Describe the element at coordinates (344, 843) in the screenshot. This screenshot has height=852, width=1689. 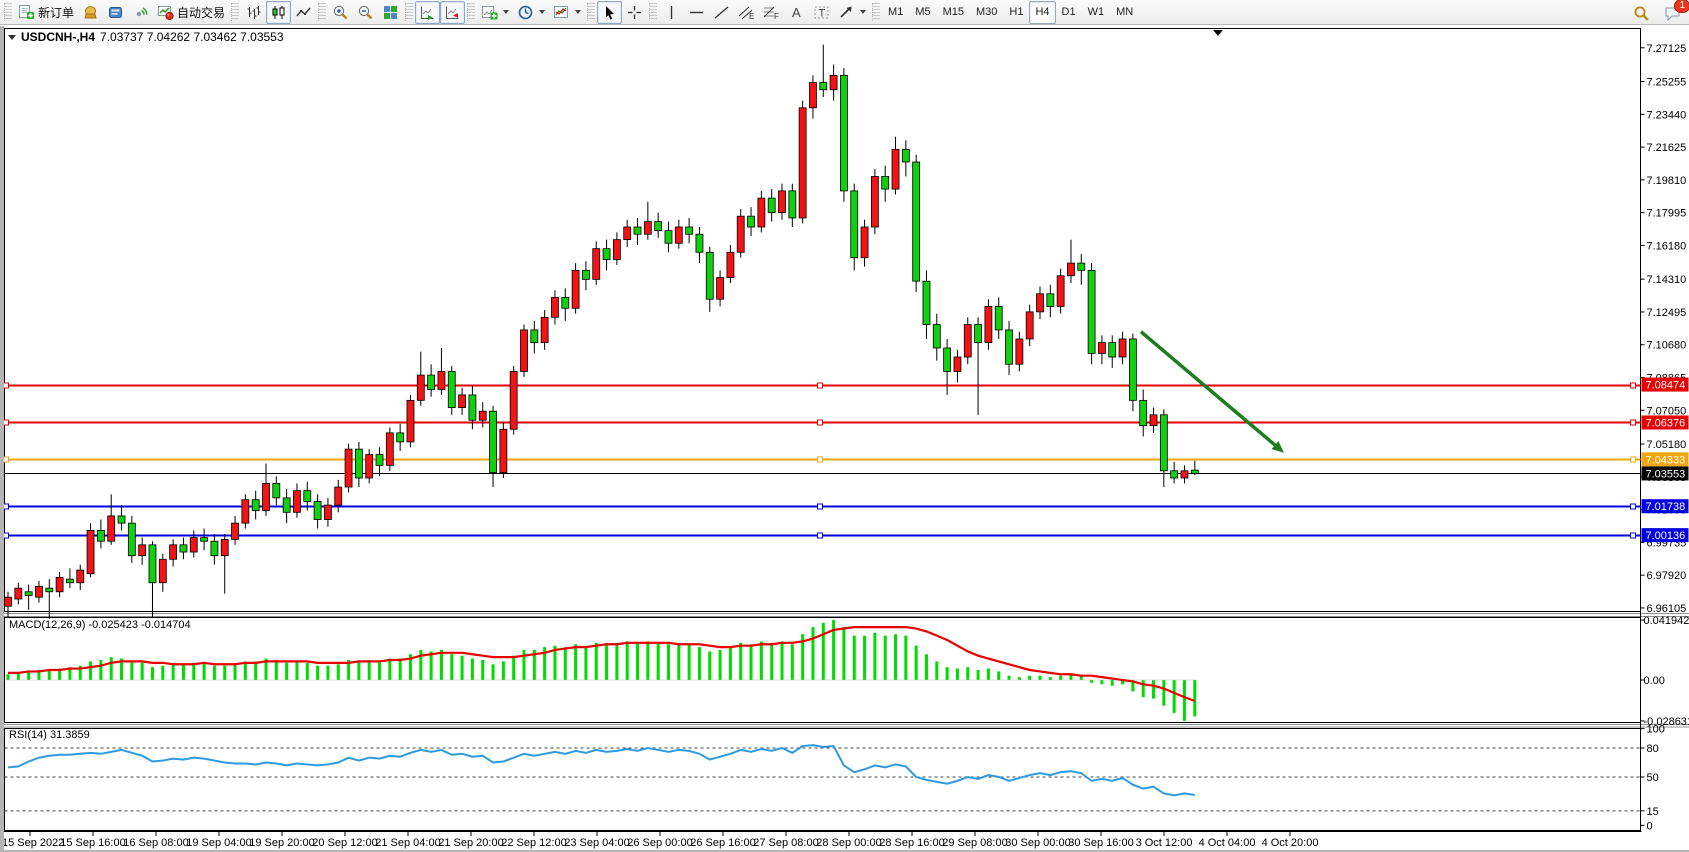
I see `svg-text: 20 Sep 12:00` at that location.